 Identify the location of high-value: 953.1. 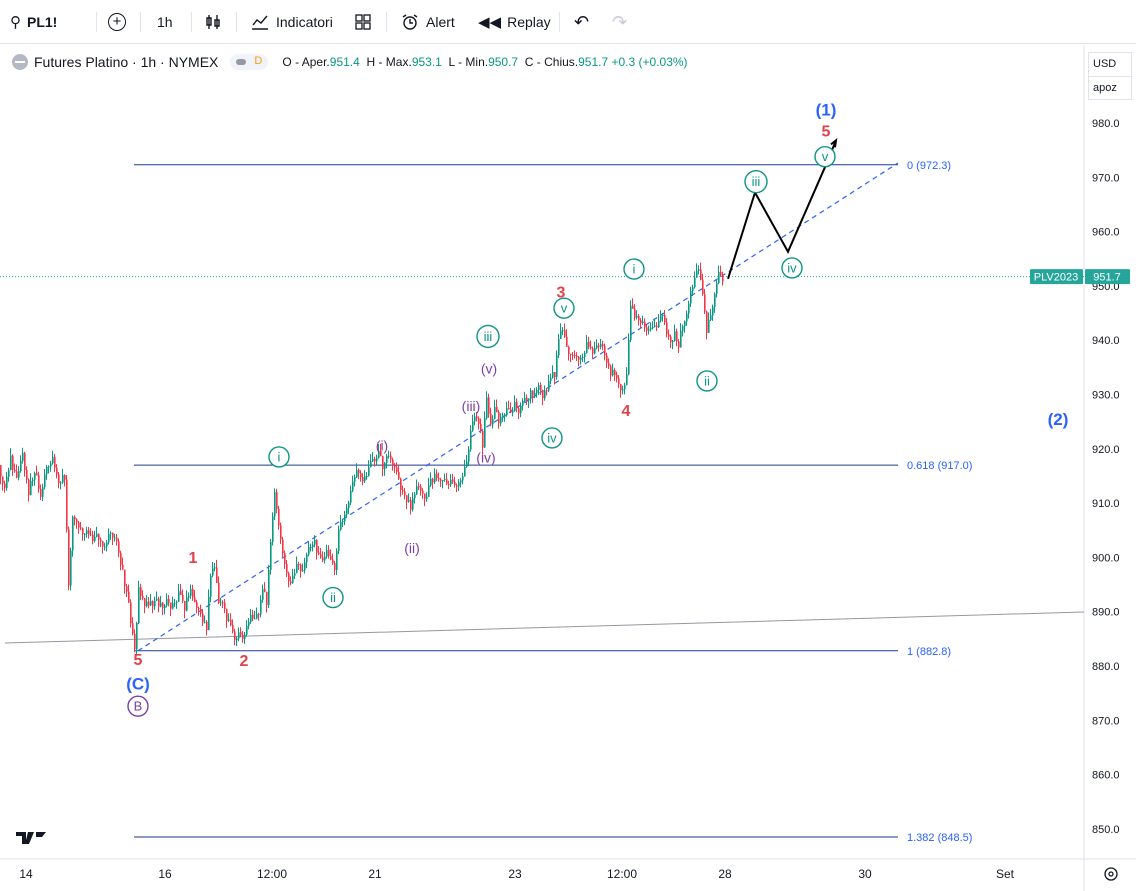
(426, 62).